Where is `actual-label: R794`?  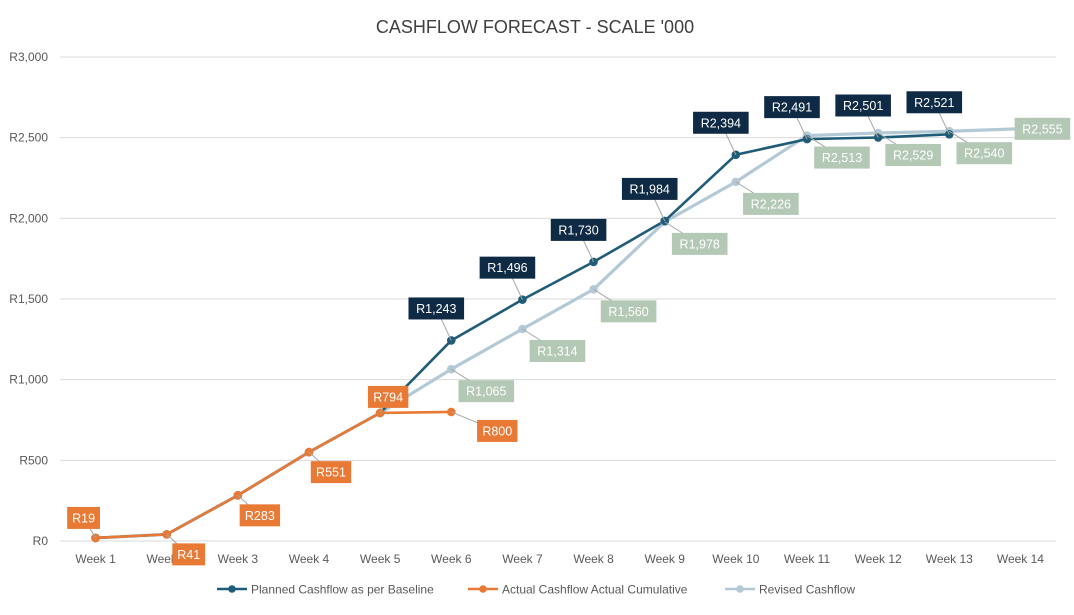 actual-label: R794 is located at coordinates (388, 397).